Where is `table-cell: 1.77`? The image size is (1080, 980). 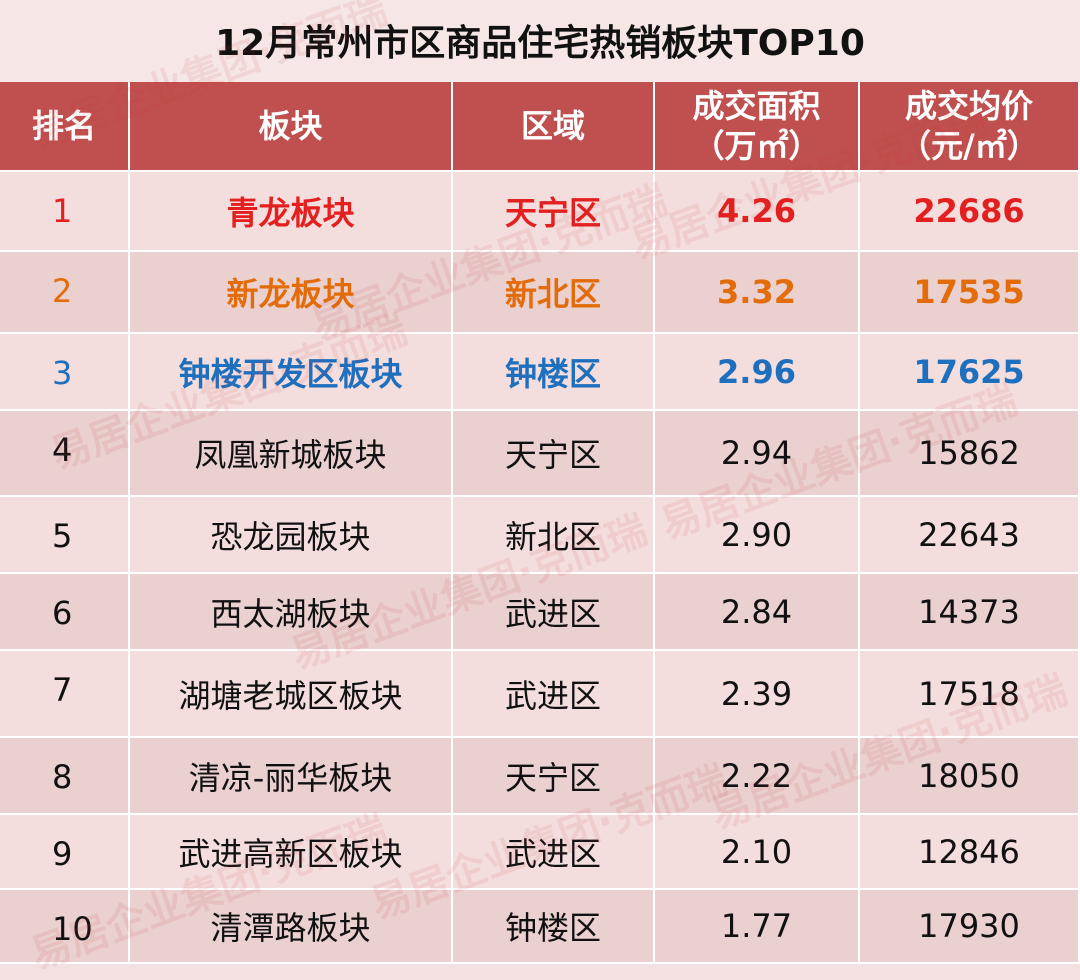 table-cell: 1.77 is located at coordinates (757, 926).